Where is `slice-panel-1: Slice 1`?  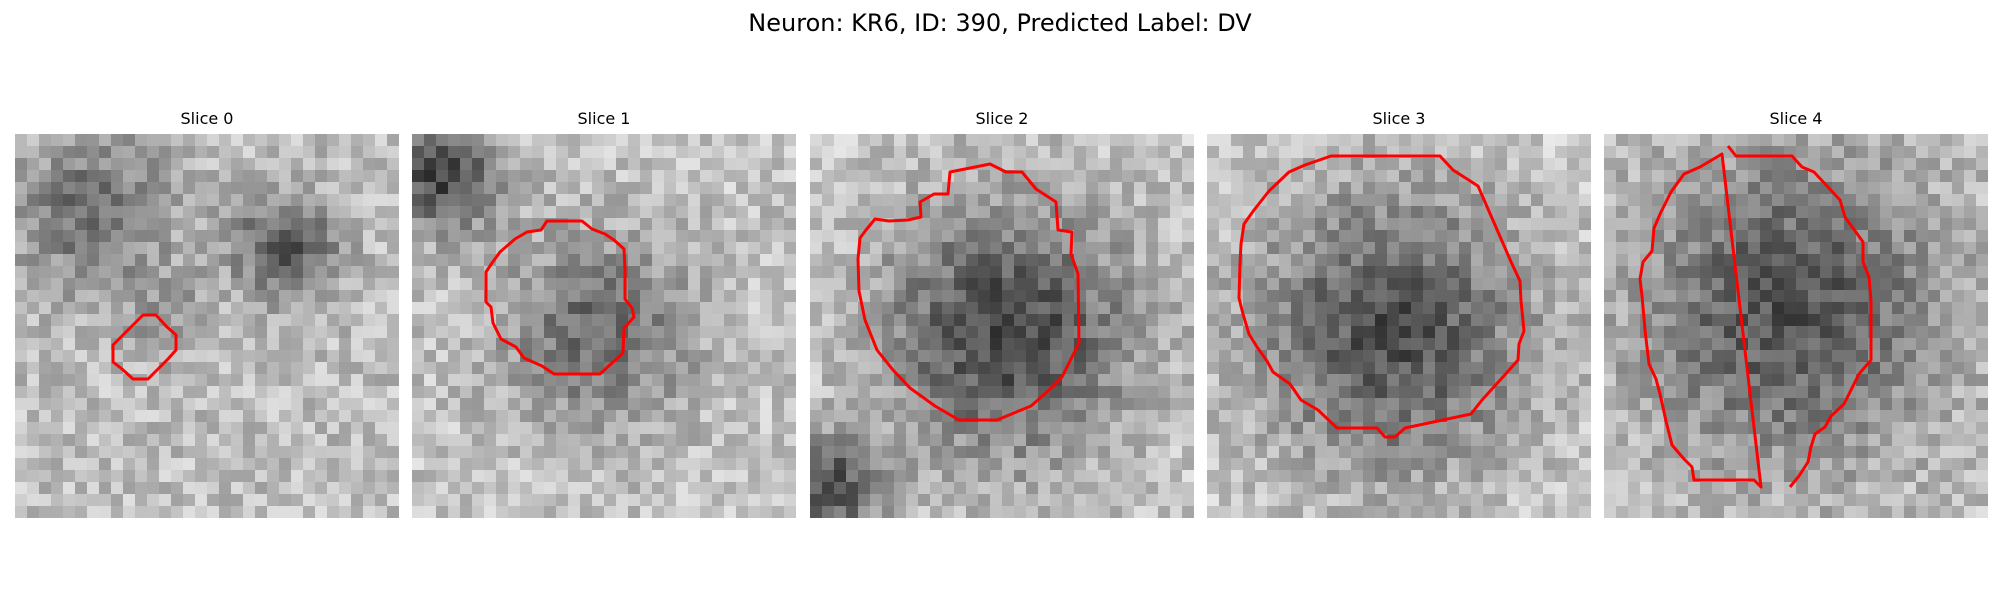
slice-panel-1: Slice 1 is located at coordinates (604, 313).